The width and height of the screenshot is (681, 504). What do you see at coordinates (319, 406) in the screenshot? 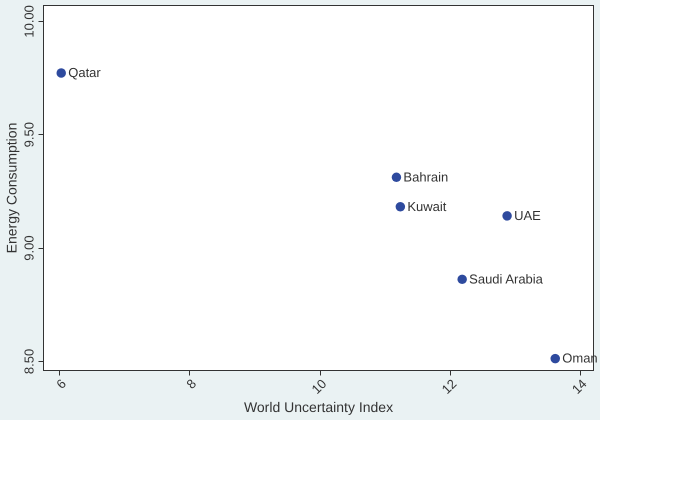
I see `x-axis-title: World Uncertainty Index` at bounding box center [319, 406].